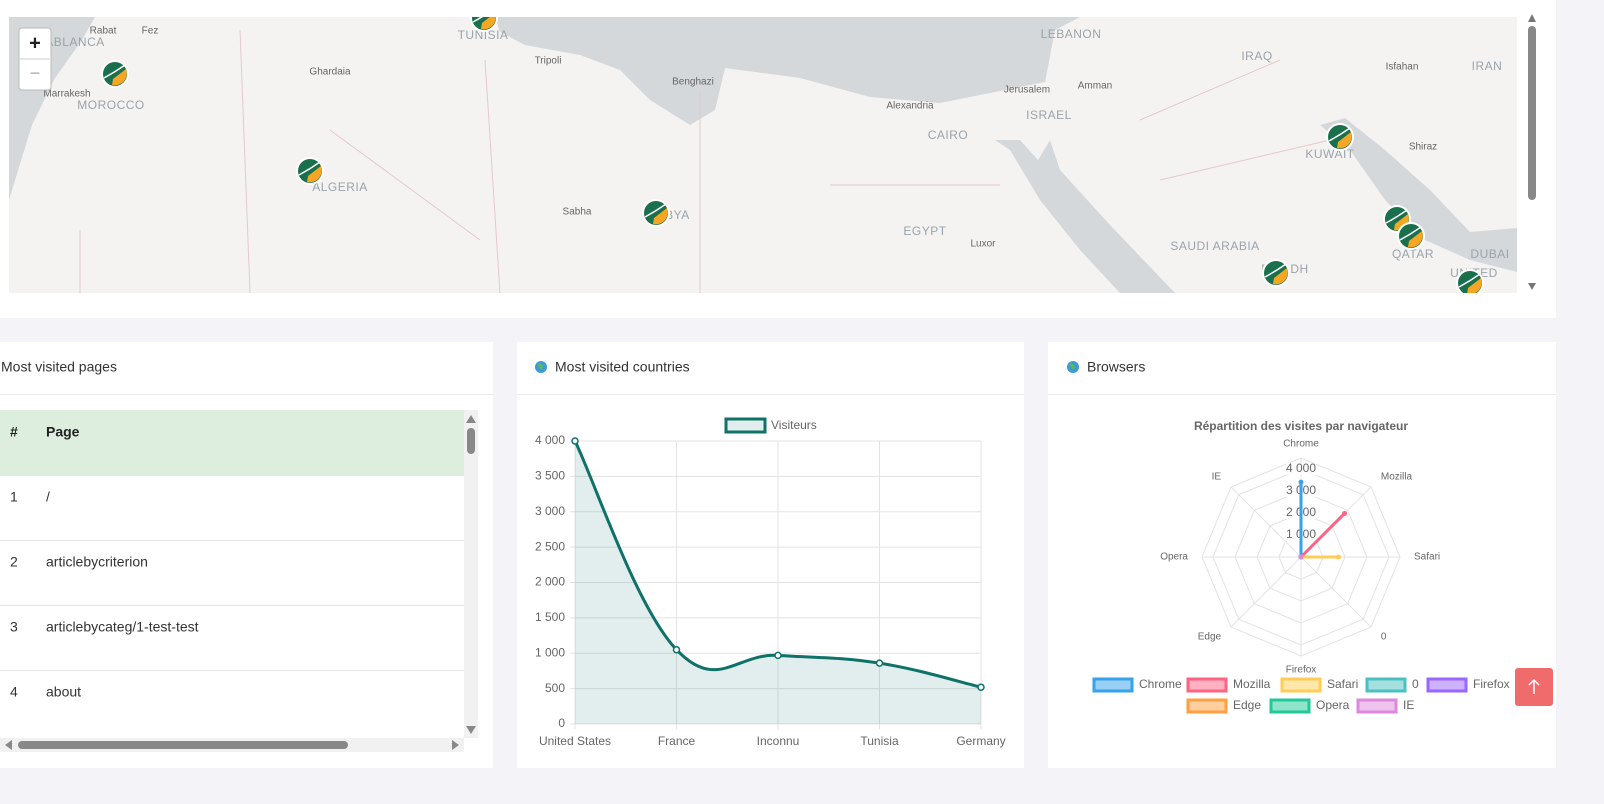 This screenshot has height=804, width=1604. I want to click on axis-label: Opera, so click(1174, 557).